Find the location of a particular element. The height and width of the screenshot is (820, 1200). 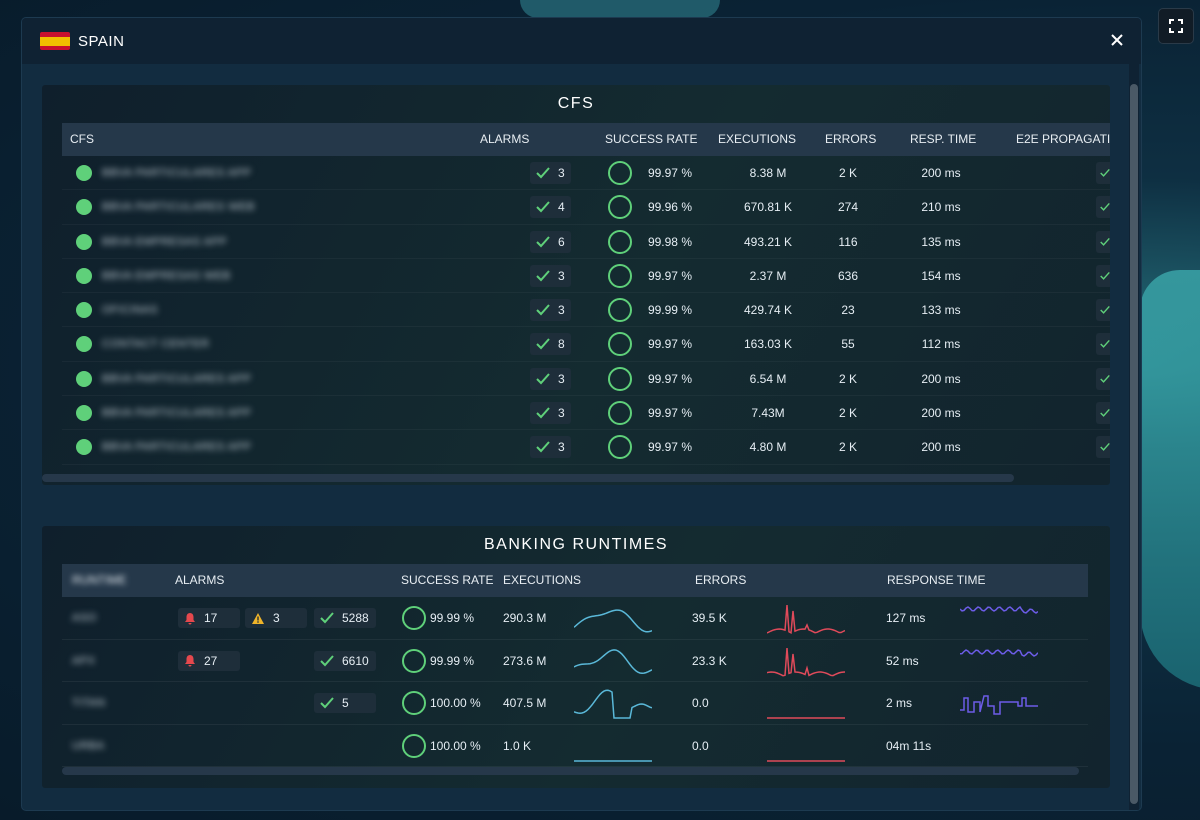

ok-alarm-pill: 6610 is located at coordinates (345, 660).